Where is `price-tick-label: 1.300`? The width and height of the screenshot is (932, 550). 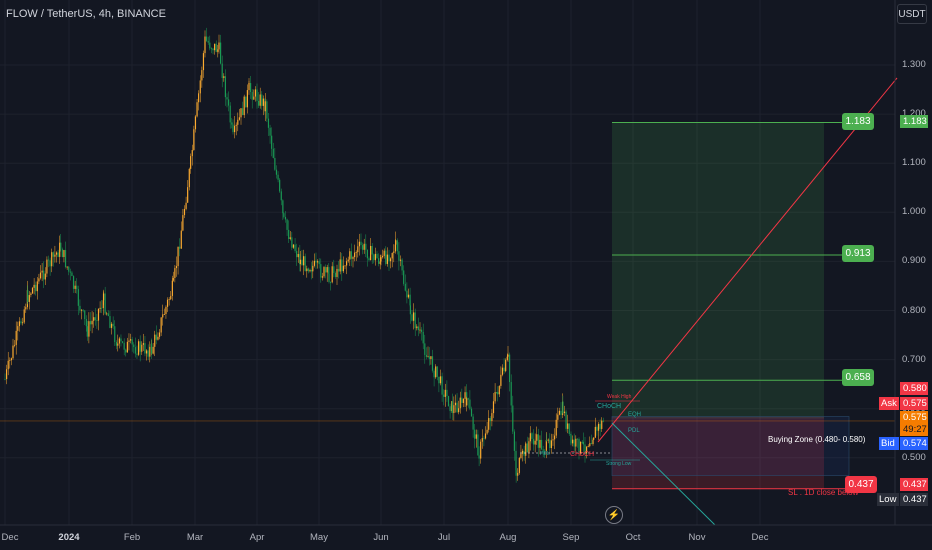 price-tick-label: 1.300 is located at coordinates (914, 64).